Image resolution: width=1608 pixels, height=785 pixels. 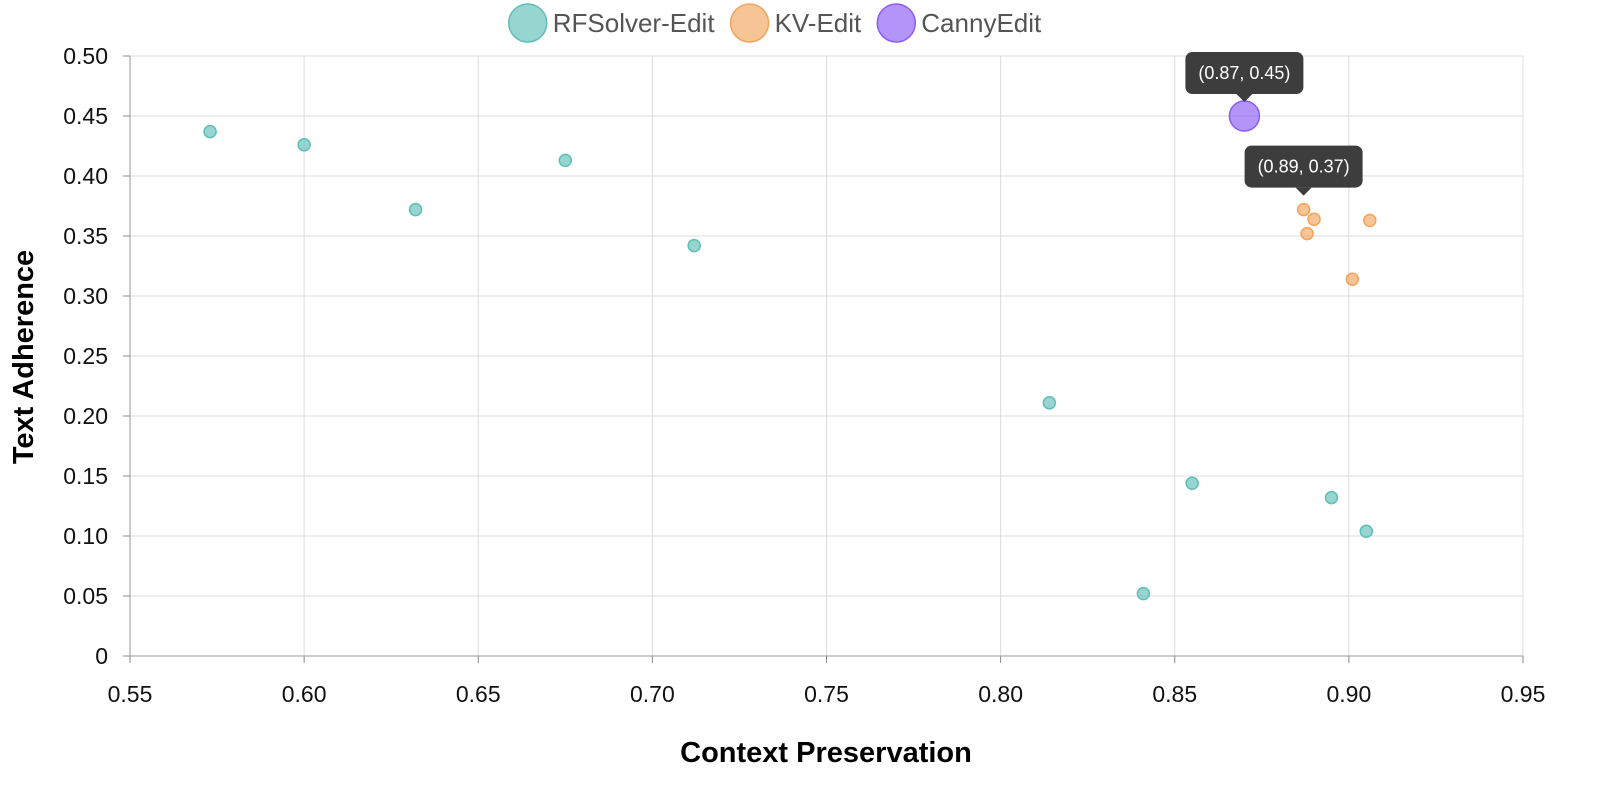 What do you see at coordinates (1348, 694) in the screenshot?
I see `x-tick-label: 0.90` at bounding box center [1348, 694].